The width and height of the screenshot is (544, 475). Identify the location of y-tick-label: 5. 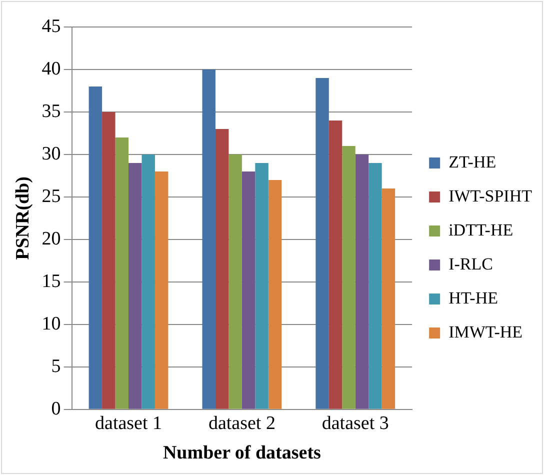
(56, 366).